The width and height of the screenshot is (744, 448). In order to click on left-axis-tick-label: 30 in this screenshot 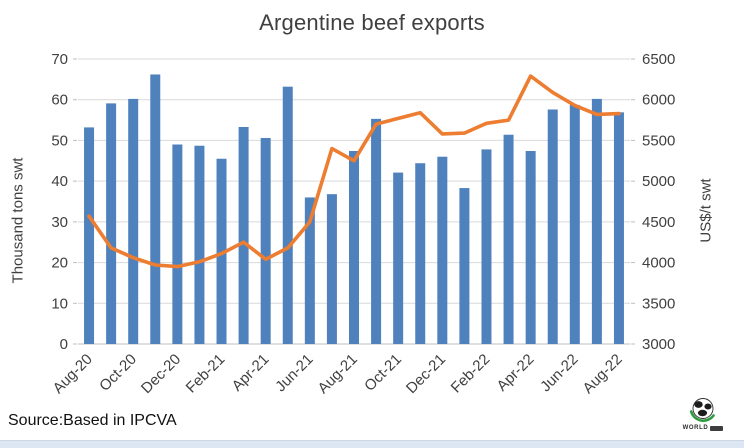, I will do `click(59, 222)`.